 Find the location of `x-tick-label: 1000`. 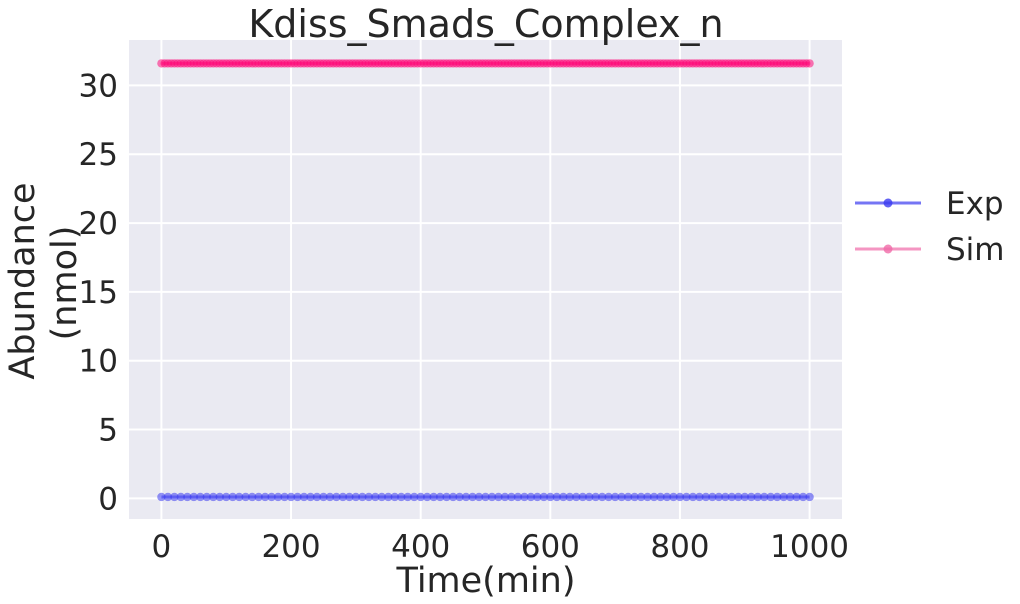

x-tick-label: 1000 is located at coordinates (809, 547).